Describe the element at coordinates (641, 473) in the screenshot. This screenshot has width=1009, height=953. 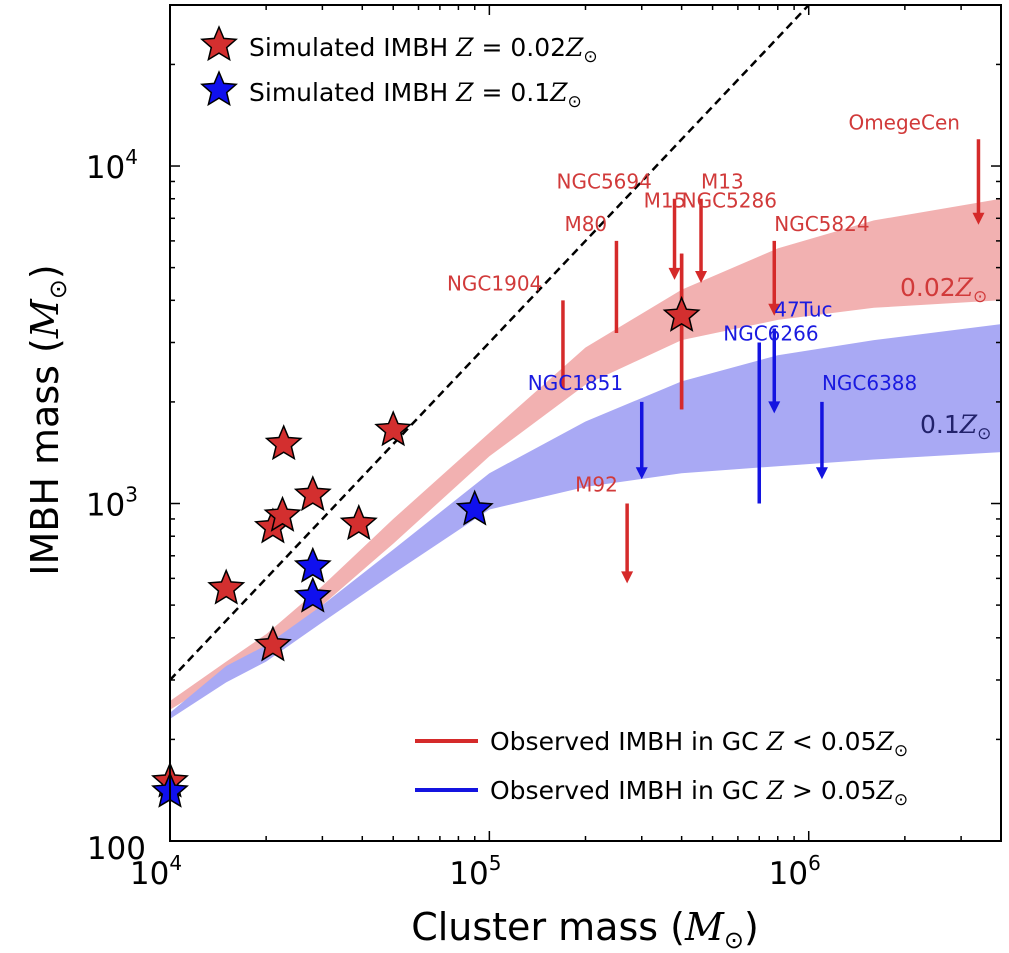
I see `observed-arrowhead-NGC1851` at that location.